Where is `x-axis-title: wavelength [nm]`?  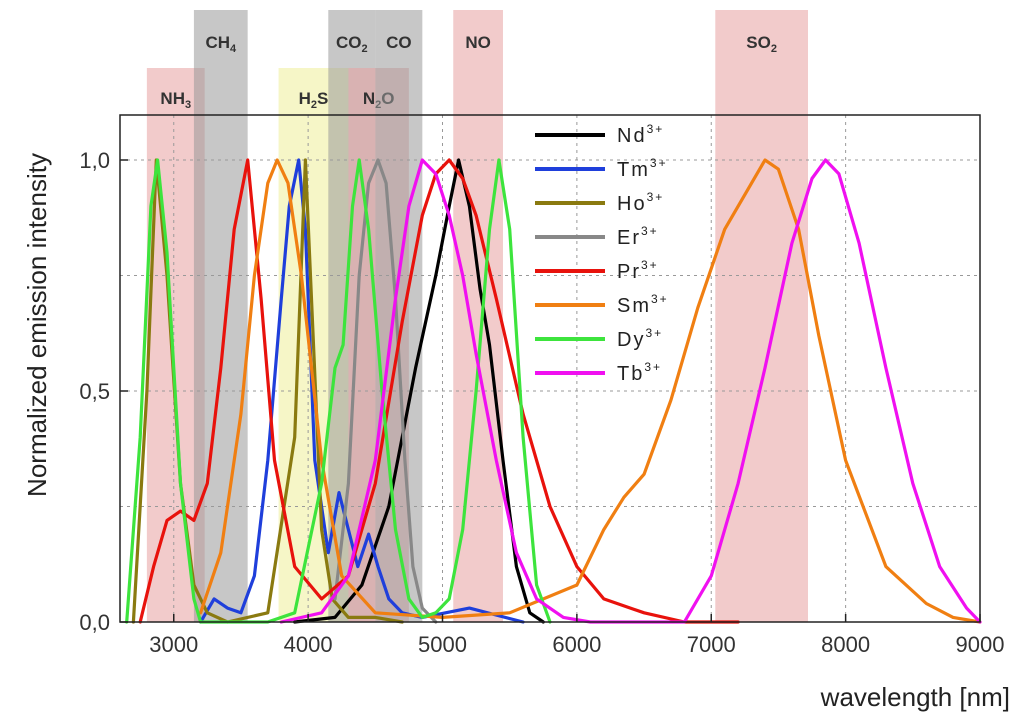
x-axis-title: wavelength [nm] is located at coordinates (915, 697).